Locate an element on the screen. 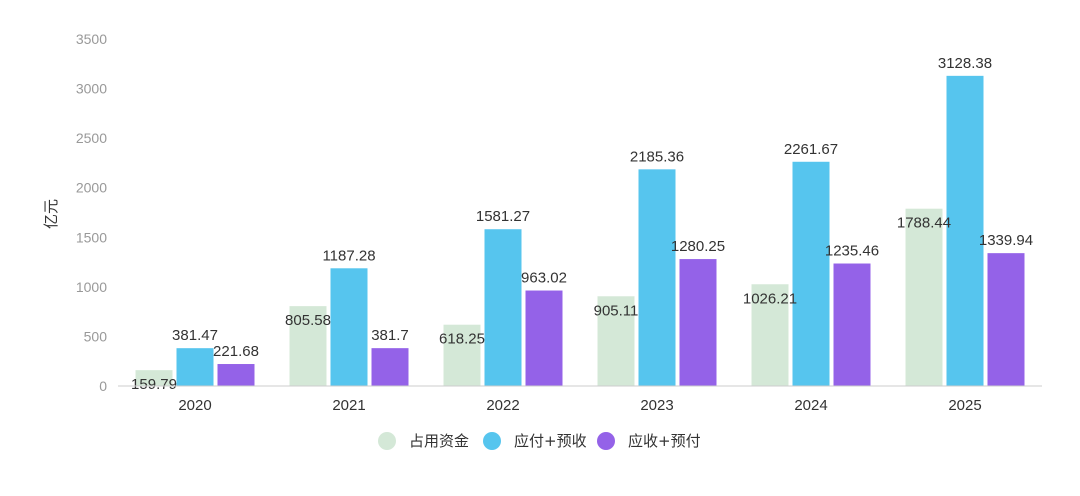 The image size is (1080, 496). y-tick-label: 1000 is located at coordinates (91, 287).